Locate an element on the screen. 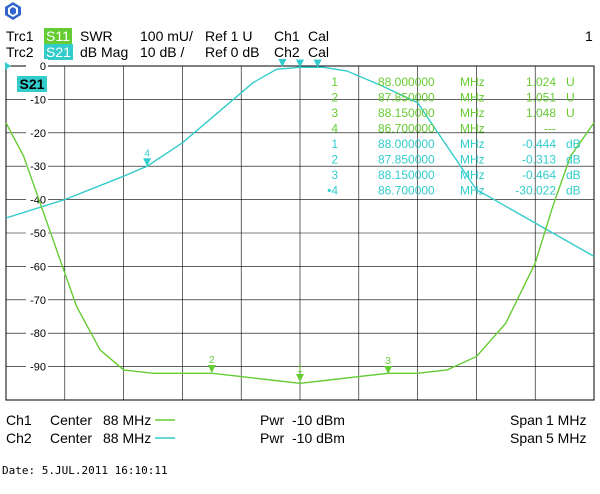  ch2-power-label: Pwr is located at coordinates (272, 438).